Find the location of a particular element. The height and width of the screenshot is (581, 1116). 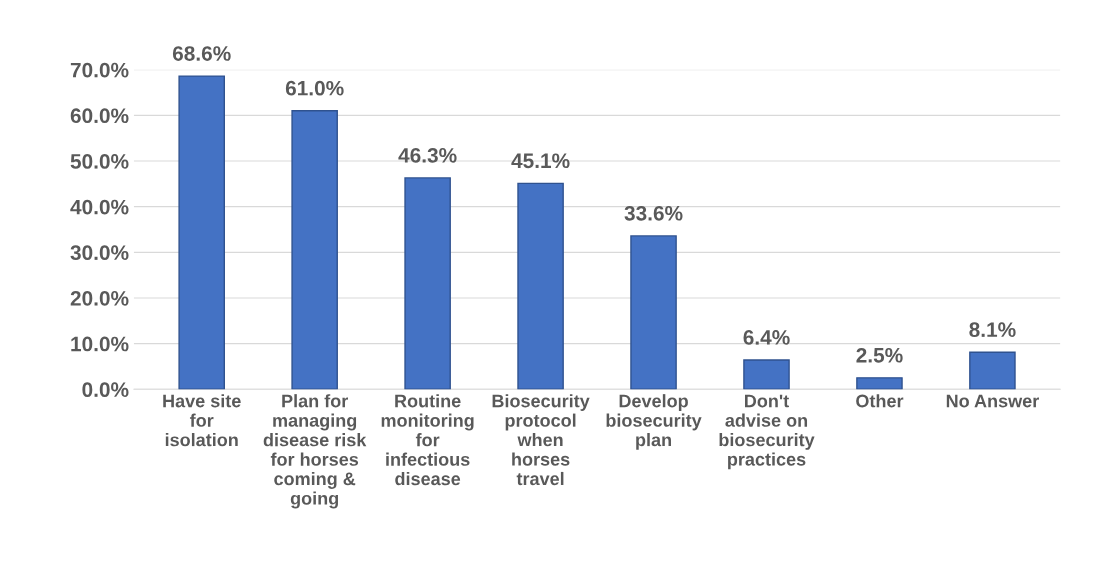

data-label: 61.0% is located at coordinates (314, 88).